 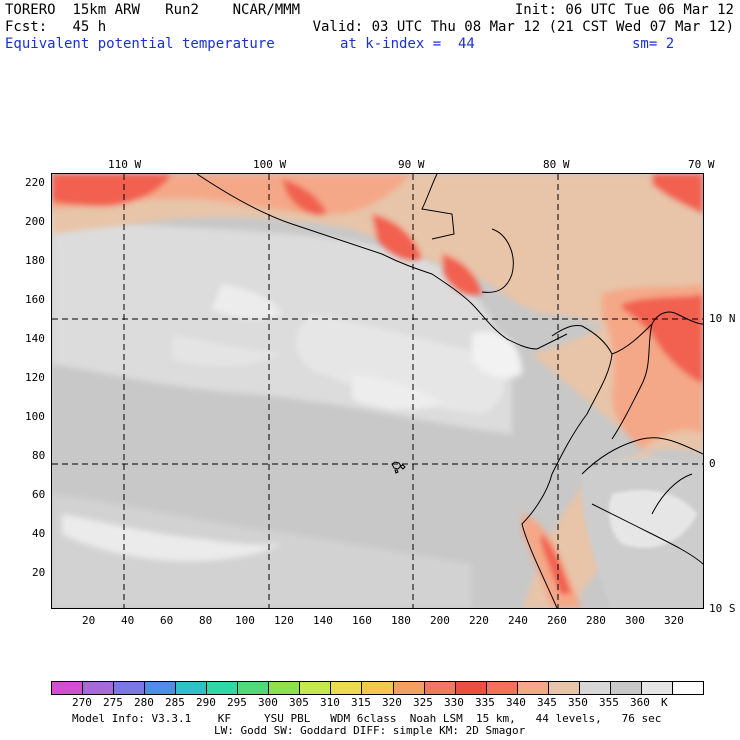 What do you see at coordinates (35, 416) in the screenshot?
I see `y-tick: 100` at bounding box center [35, 416].